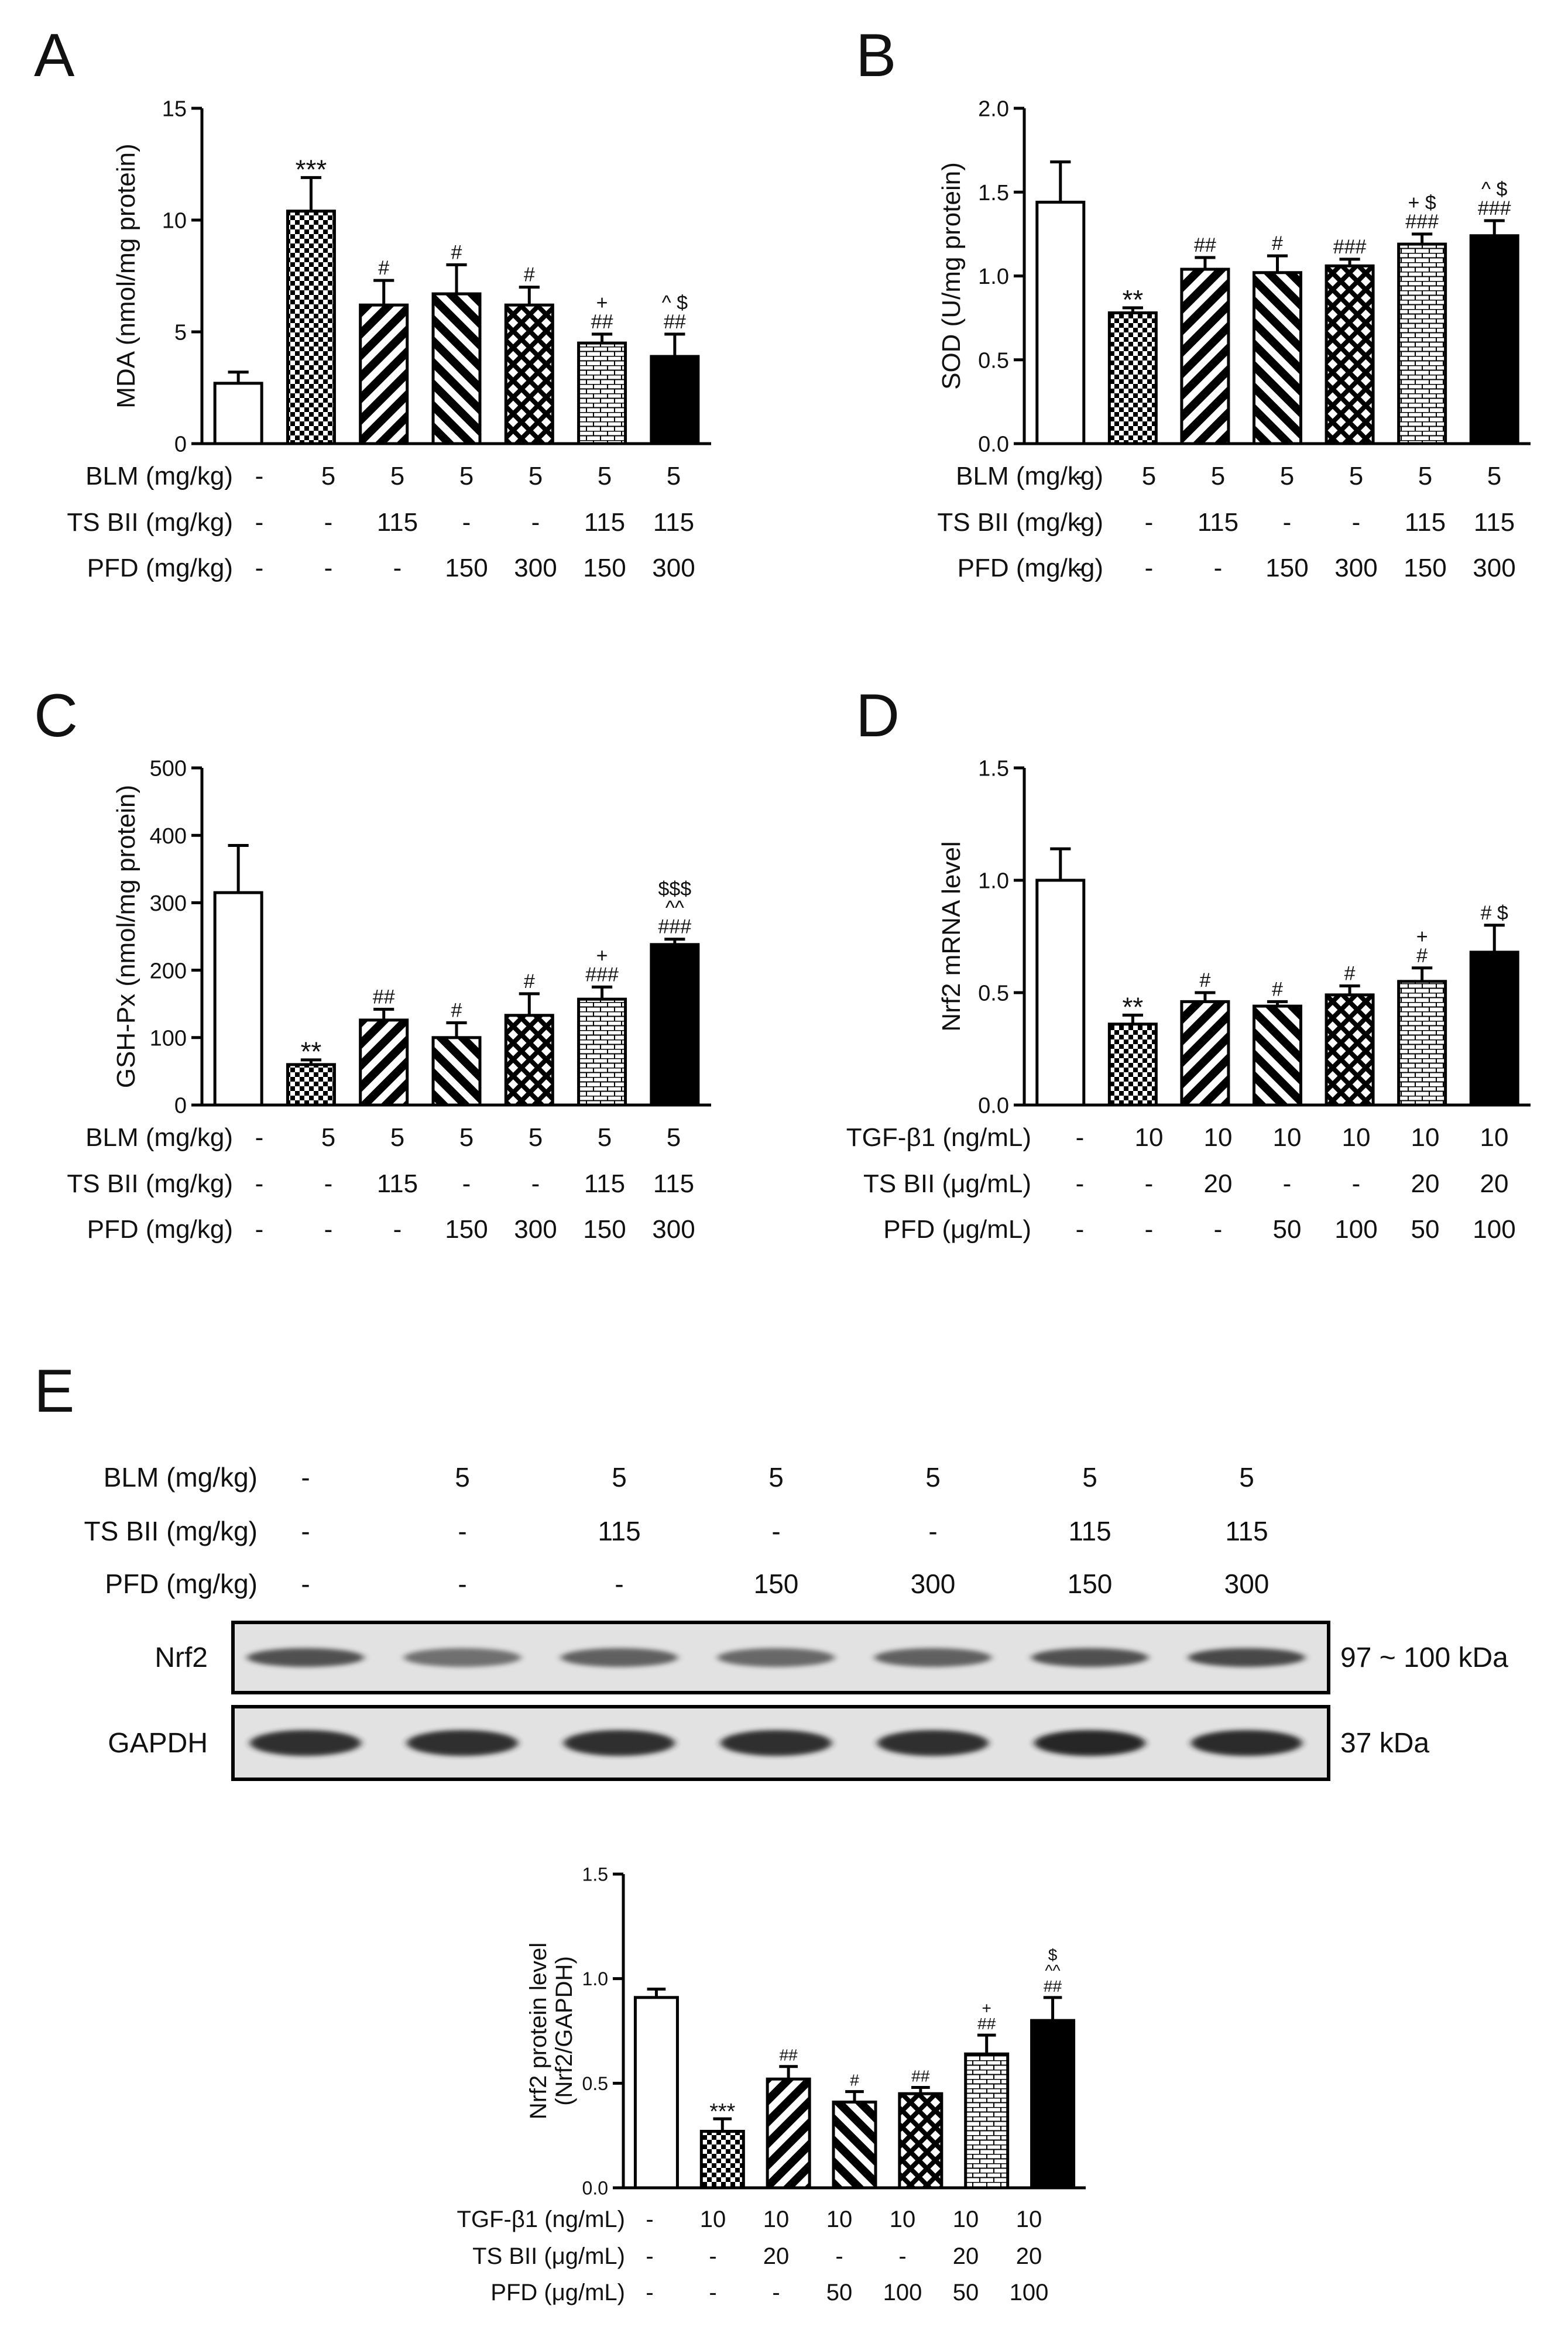 The height and width of the screenshot is (2347, 1568). Describe the element at coordinates (675, 908) in the screenshot. I see `significance-mark: ^^` at that location.